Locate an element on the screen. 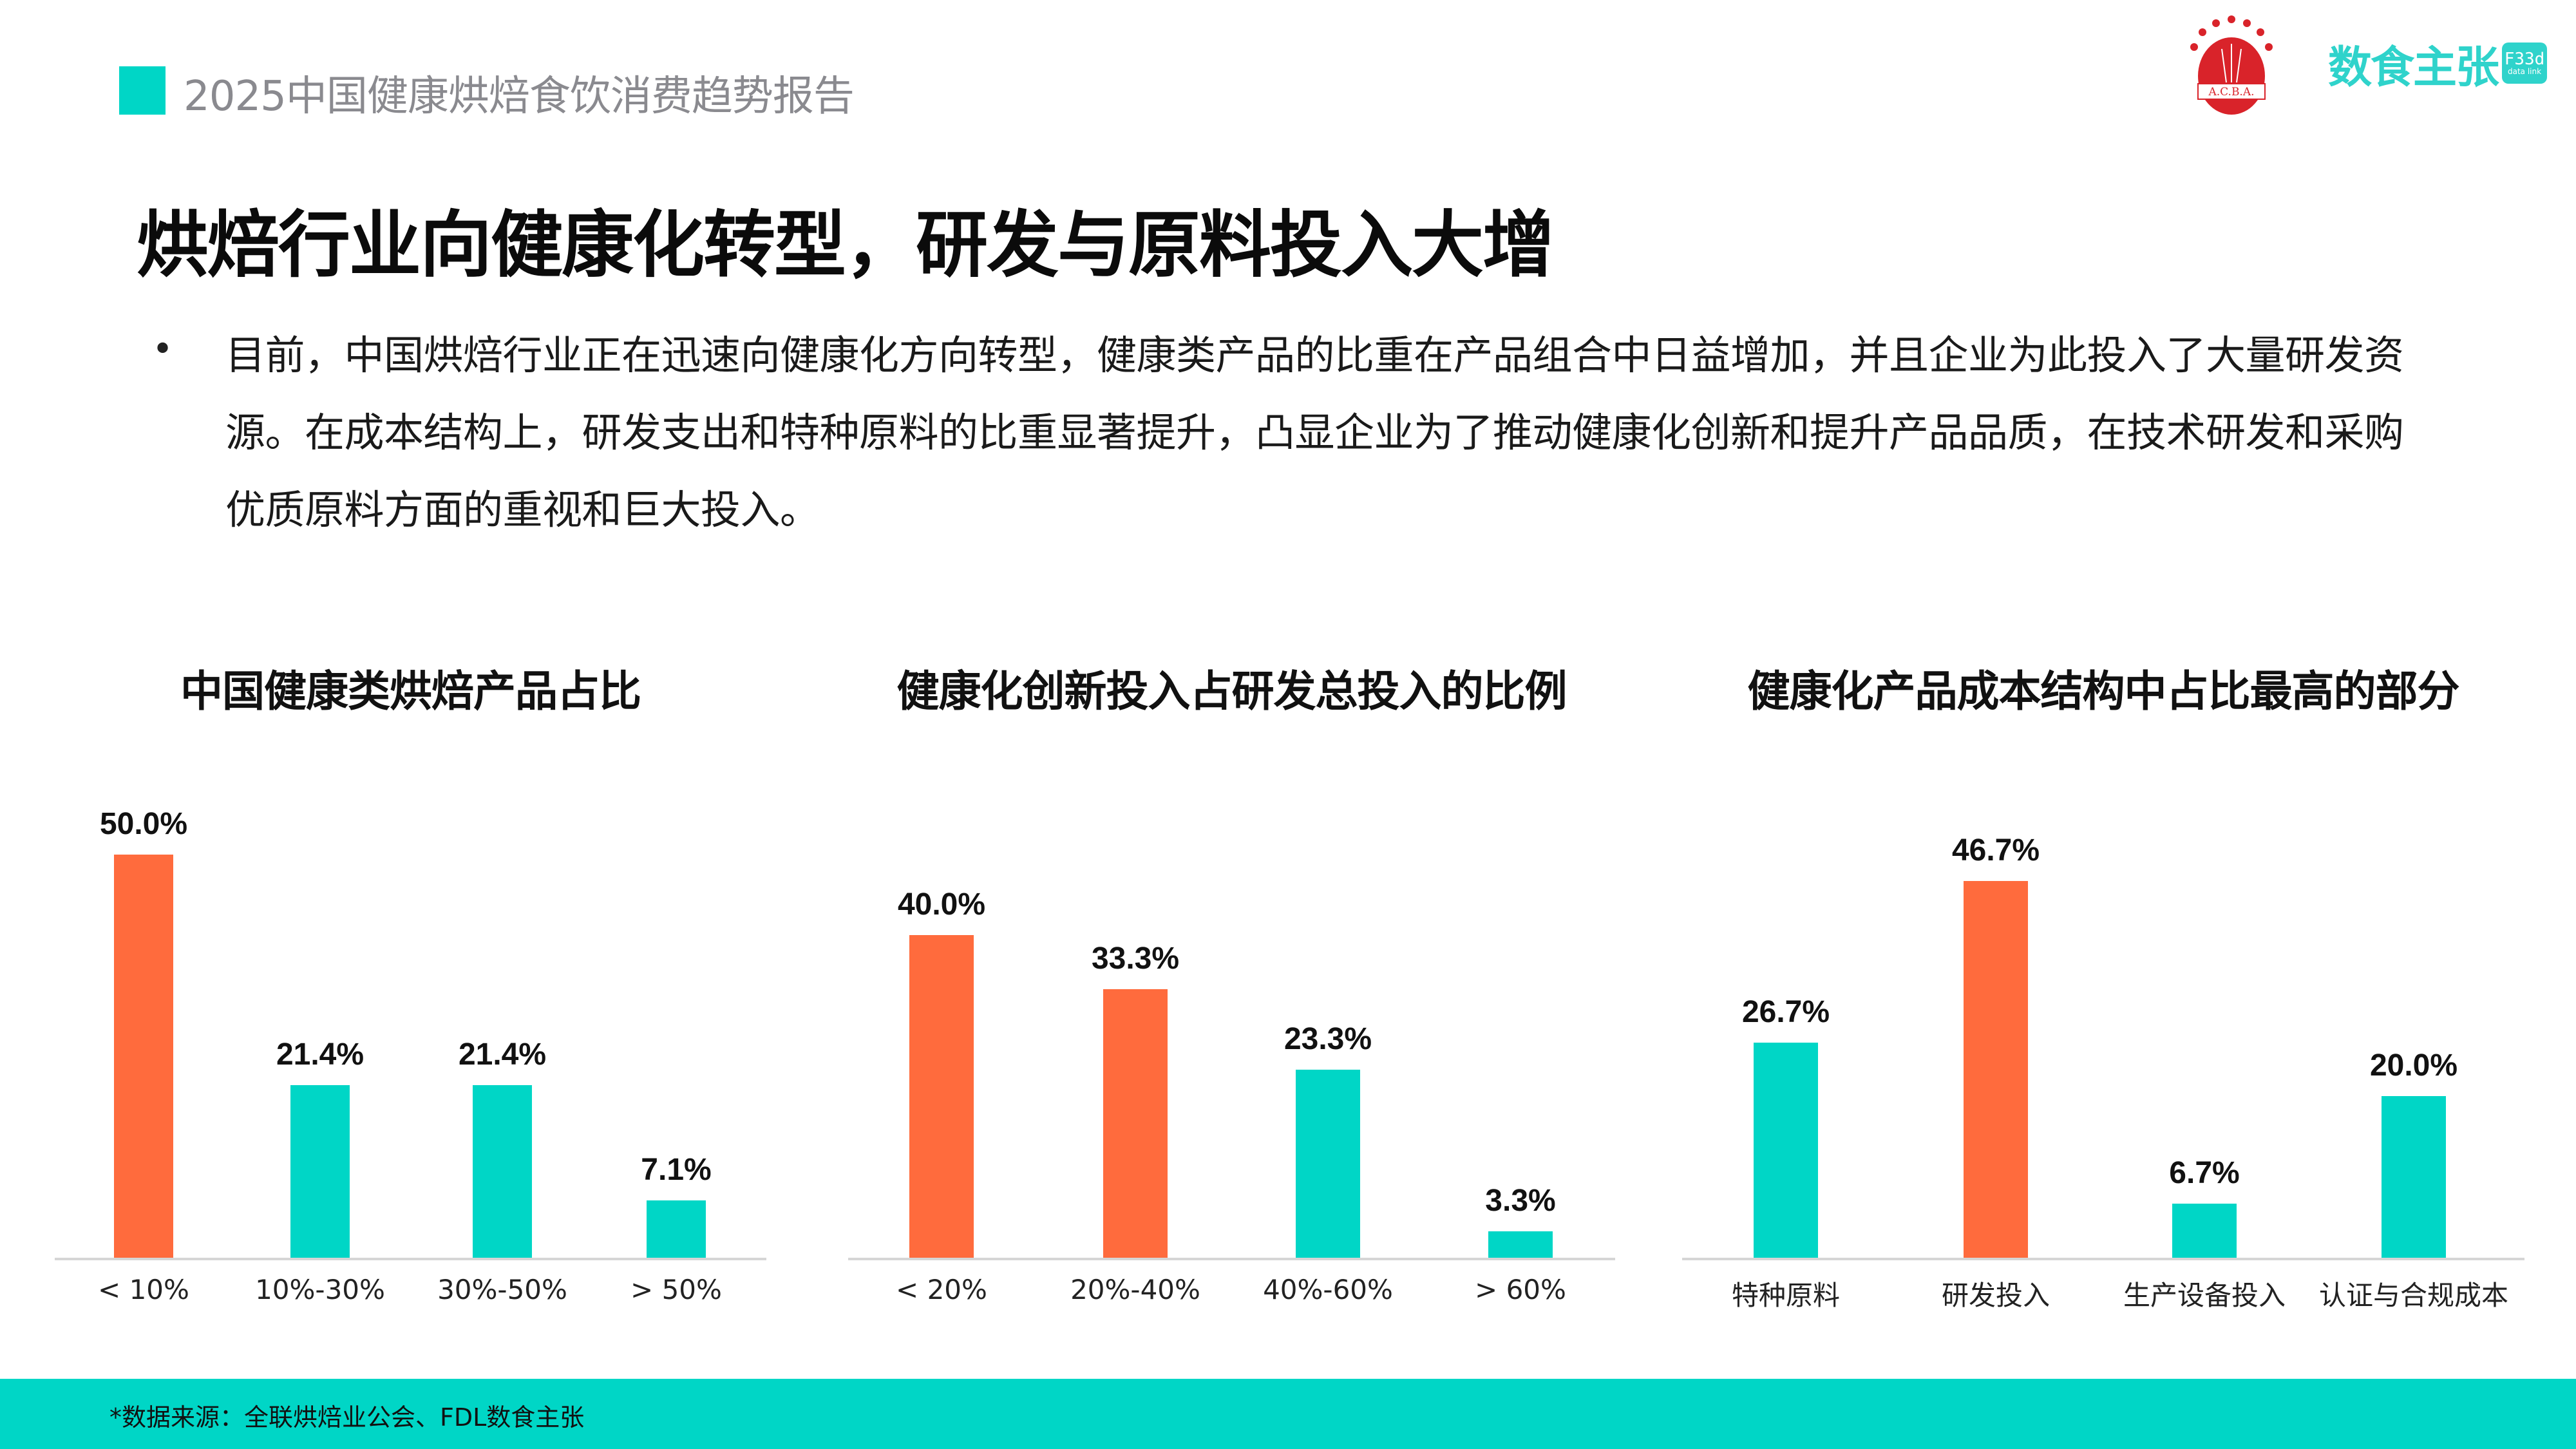 Image resolution: width=2576 pixels, height=1449 pixels. x-axis-category-label: 20%-40% is located at coordinates (1135, 1289).